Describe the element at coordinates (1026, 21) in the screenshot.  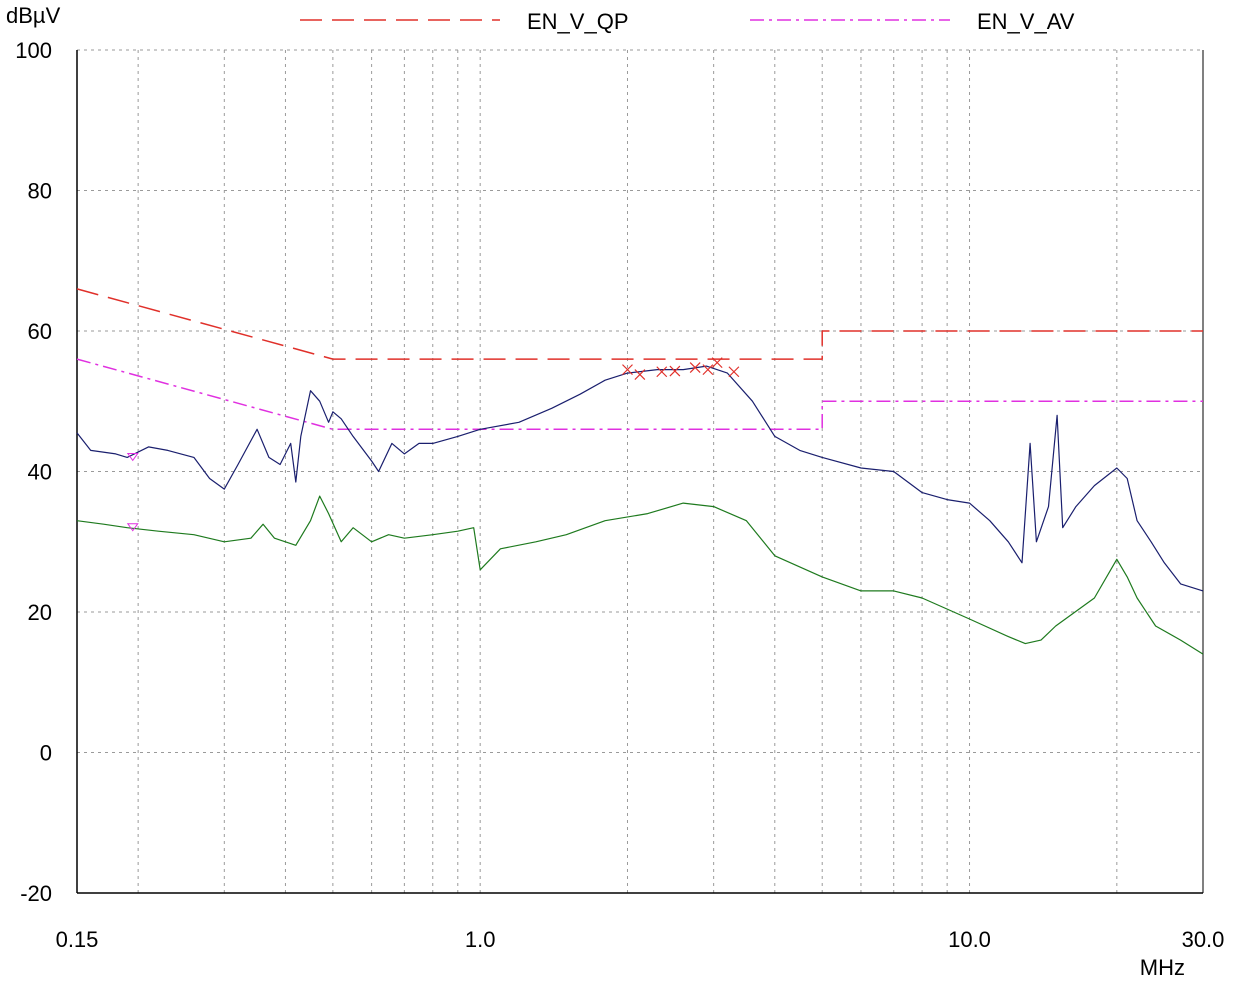
I see `legend-label-av: EN_V_AV` at that location.